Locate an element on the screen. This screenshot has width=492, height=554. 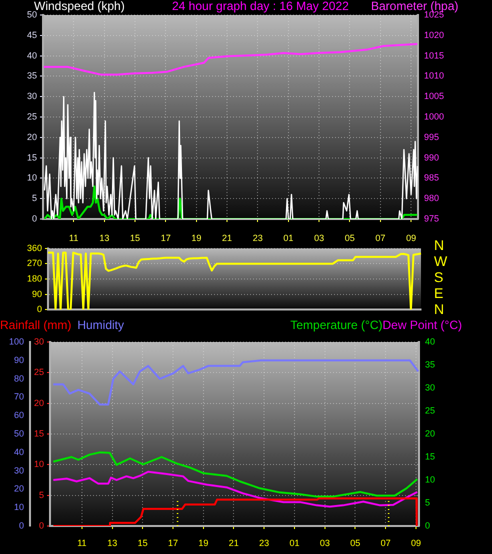
chart-title: 24 hour graph day : 16 May 2022 is located at coordinates (260, 6).